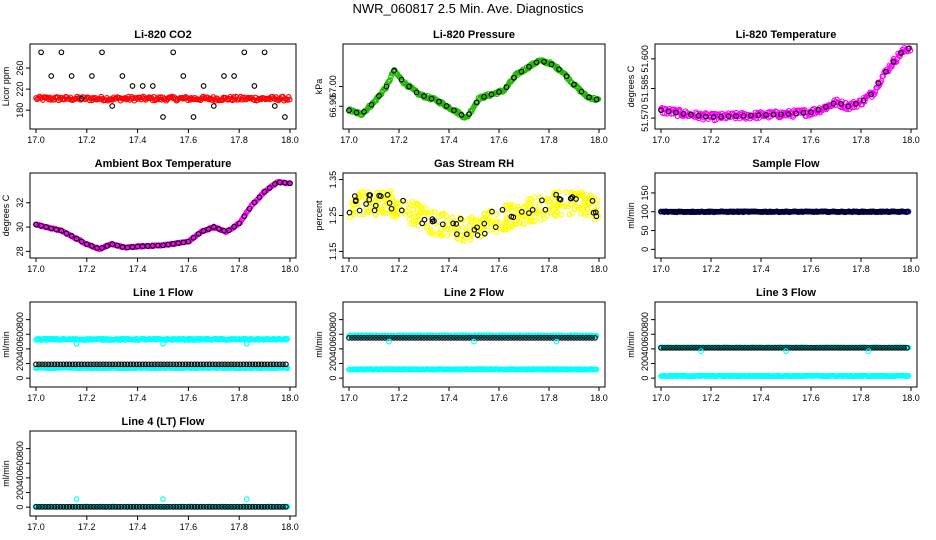  Describe the element at coordinates (333, 180) in the screenshot. I see `rh-y-tick-label: 1.35` at that location.